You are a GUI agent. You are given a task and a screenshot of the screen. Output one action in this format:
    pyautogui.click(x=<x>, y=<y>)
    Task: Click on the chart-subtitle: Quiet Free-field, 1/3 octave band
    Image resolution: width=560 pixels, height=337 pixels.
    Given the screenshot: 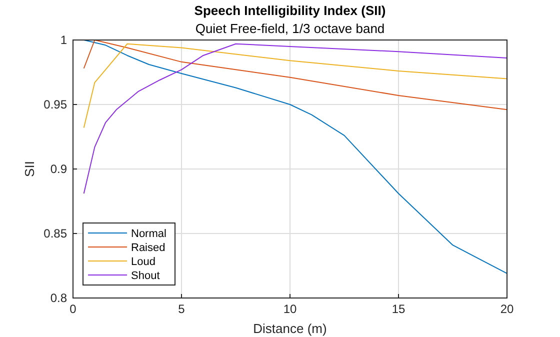 What is the action you would take?
    pyautogui.click(x=290, y=28)
    